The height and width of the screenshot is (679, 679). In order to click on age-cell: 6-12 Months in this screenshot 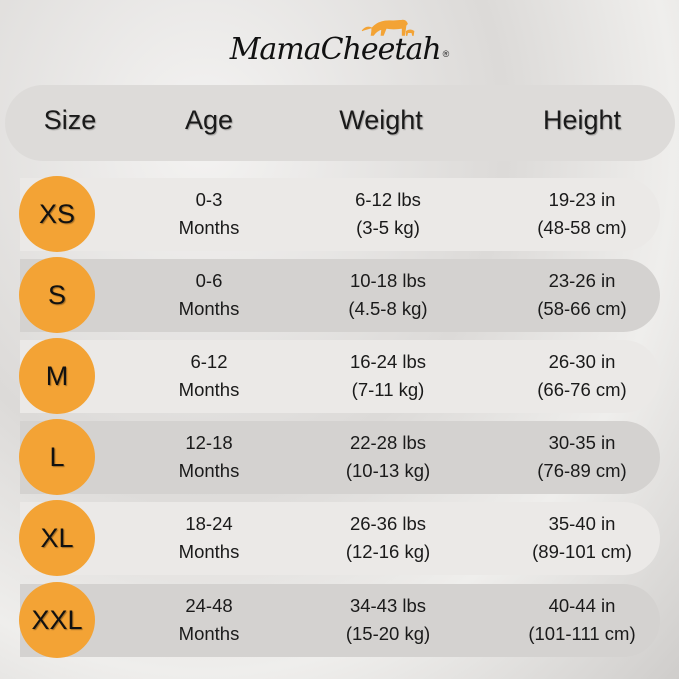, I will do `click(209, 376)`.